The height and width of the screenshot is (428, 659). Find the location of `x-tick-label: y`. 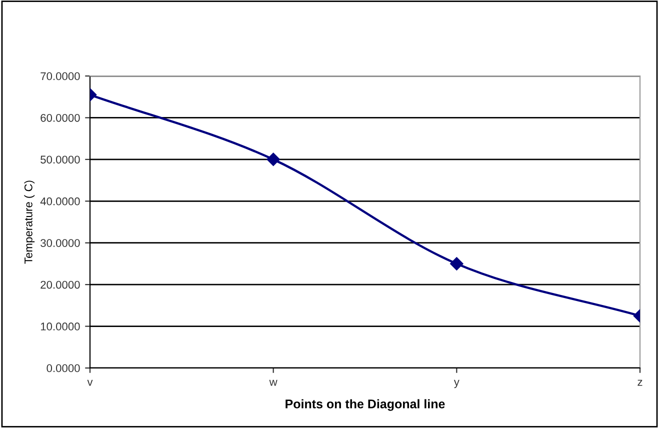

x-tick-label: y is located at coordinates (457, 384).